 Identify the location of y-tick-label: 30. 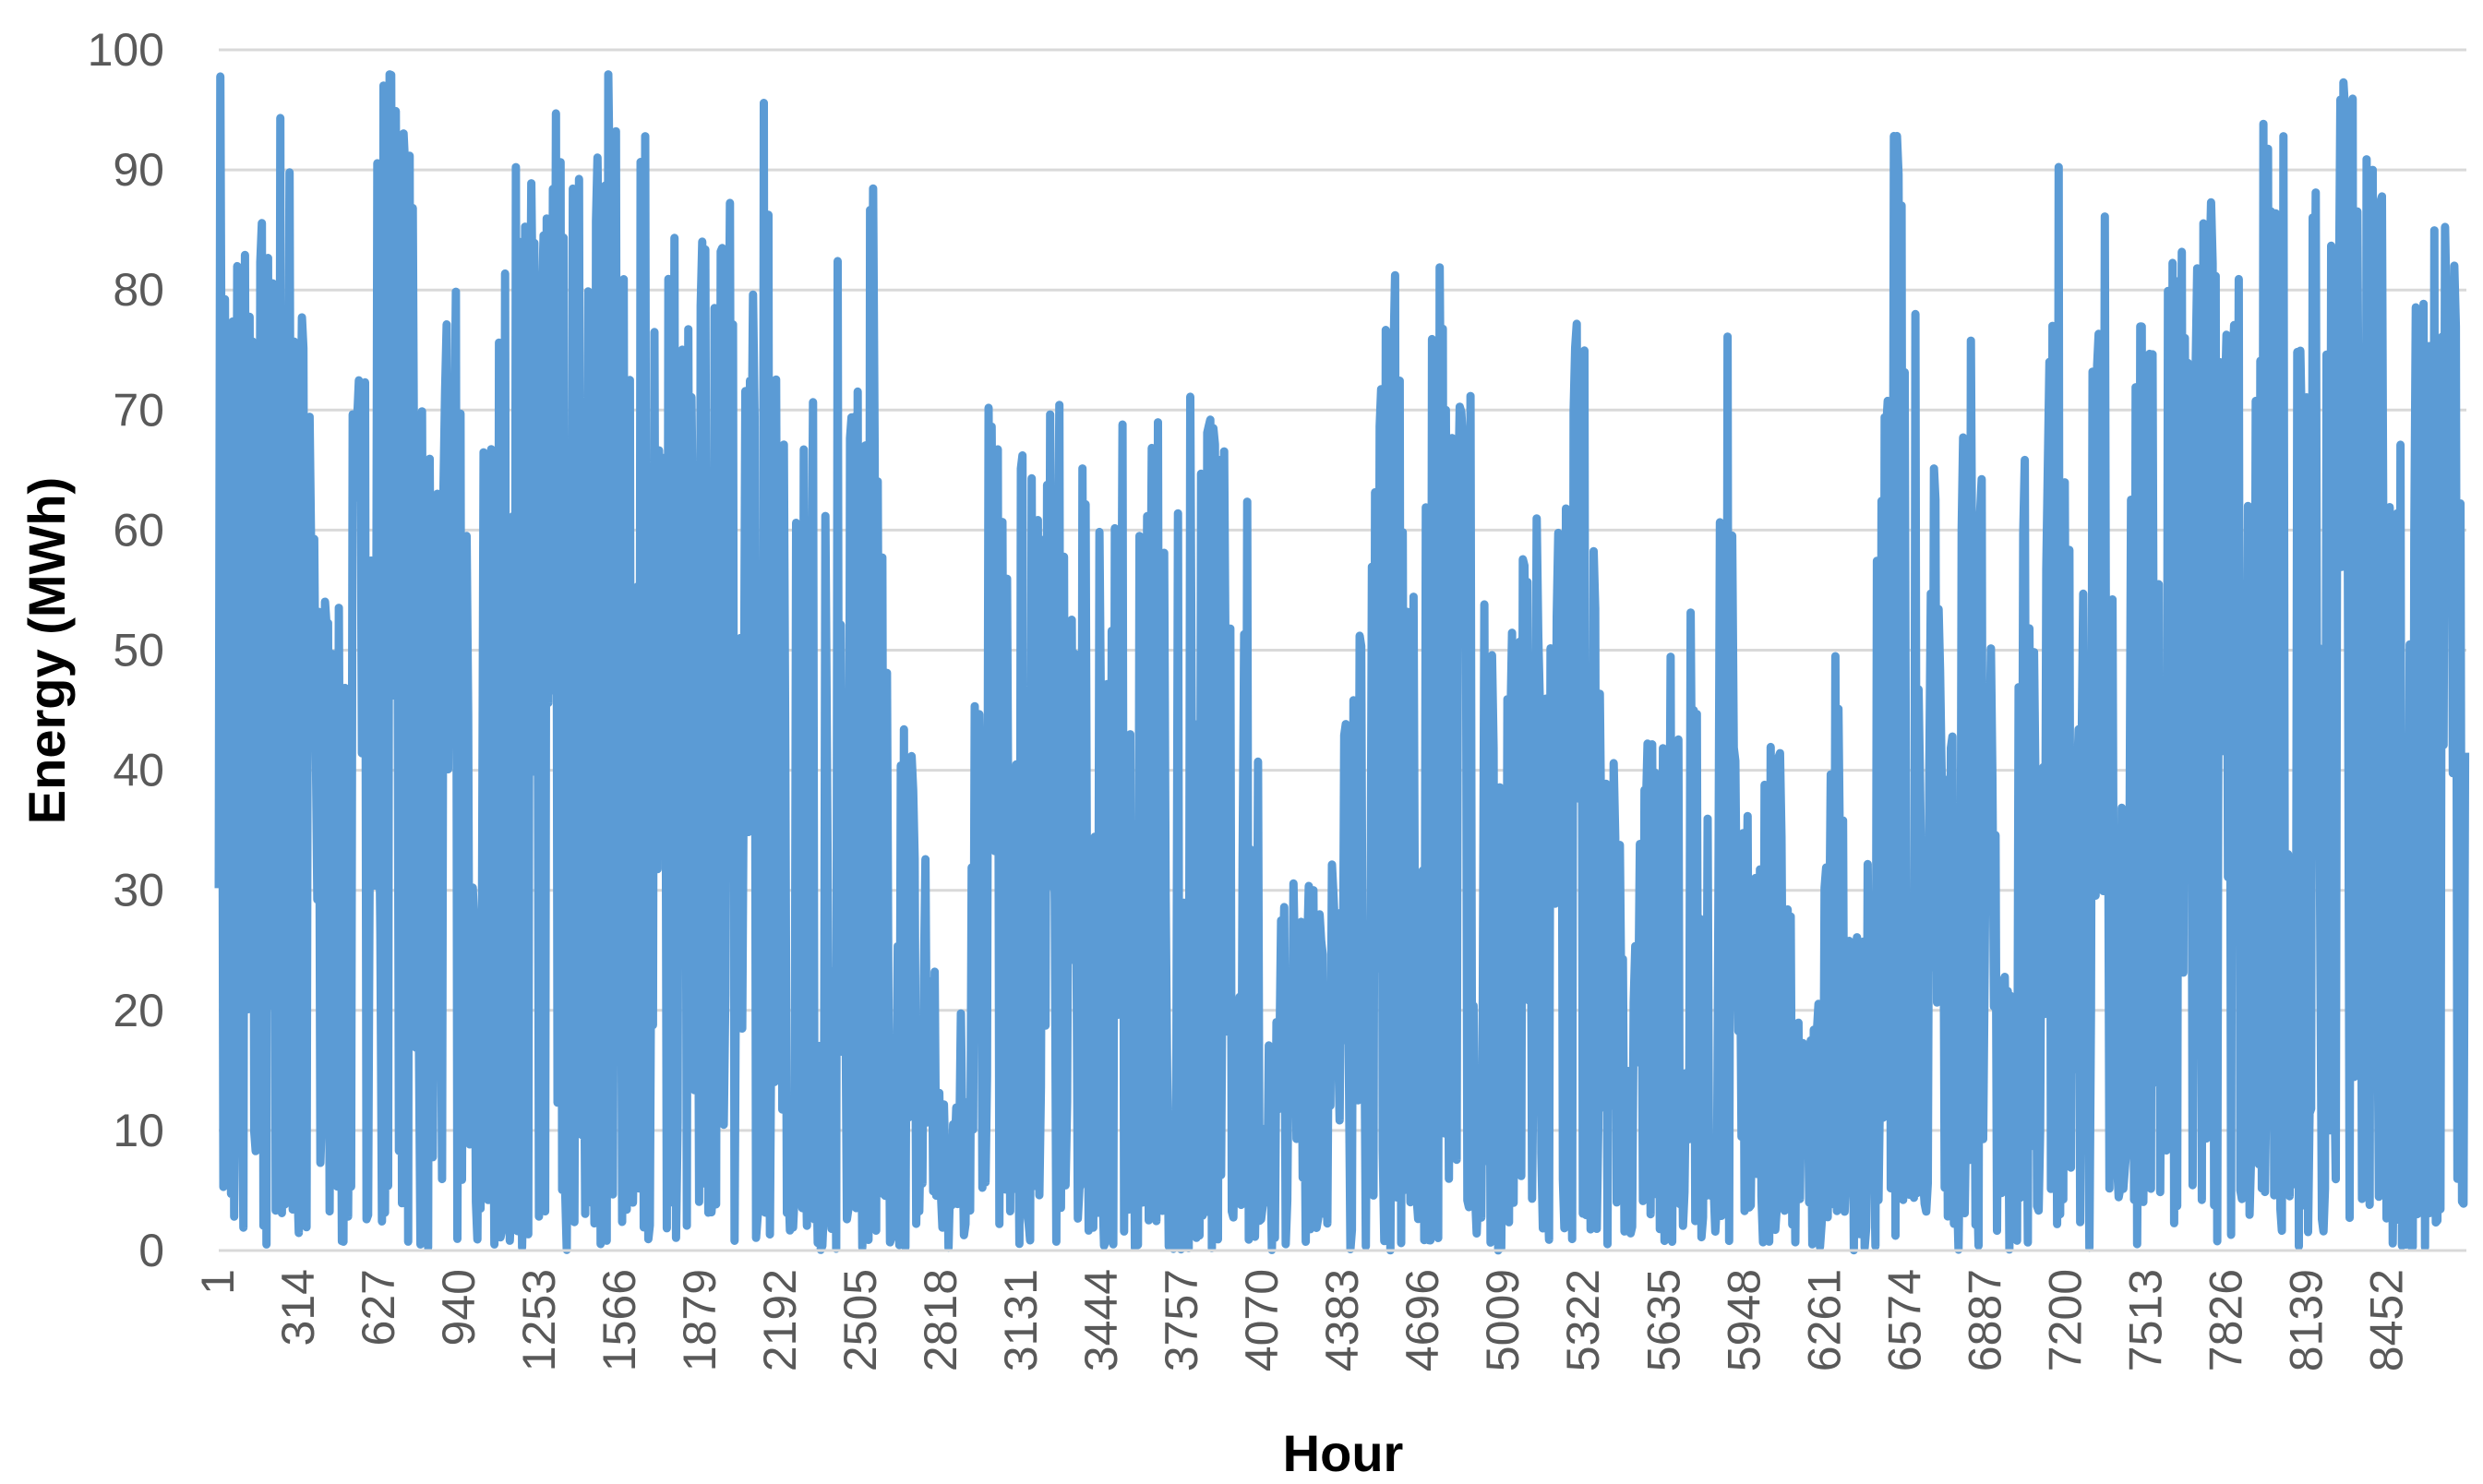
(138, 890).